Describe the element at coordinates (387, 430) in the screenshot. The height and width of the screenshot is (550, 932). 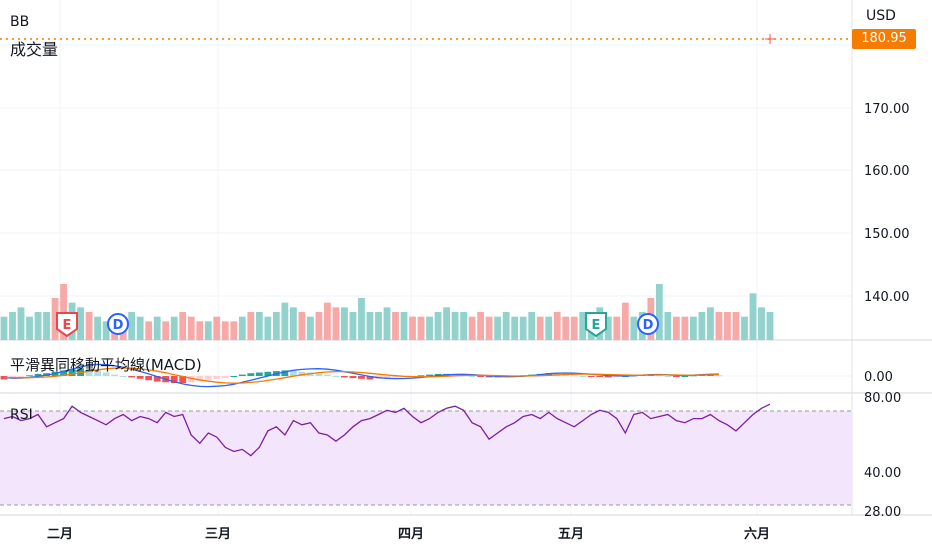
I see `rsi-line` at that location.